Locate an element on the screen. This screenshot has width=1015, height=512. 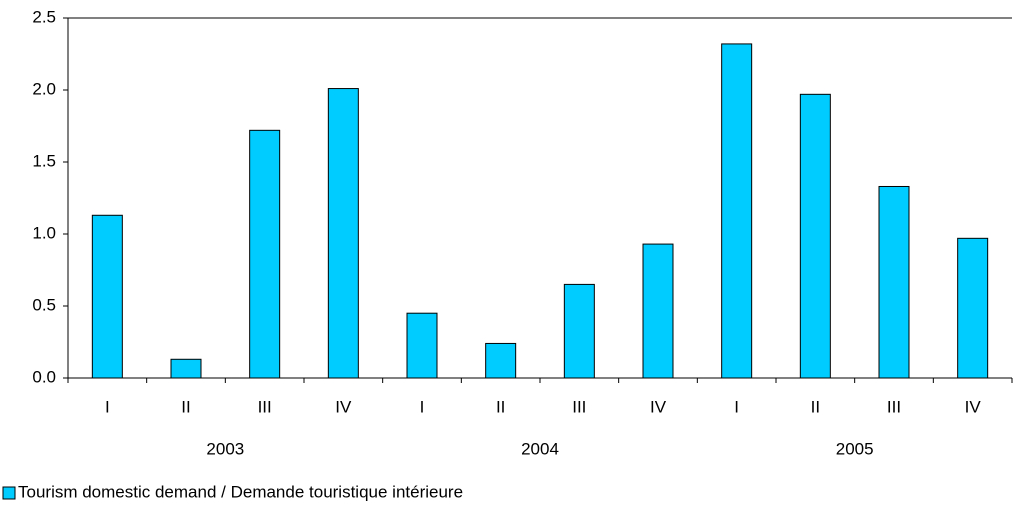
y-tick-label: 1.0 is located at coordinates (44, 232).